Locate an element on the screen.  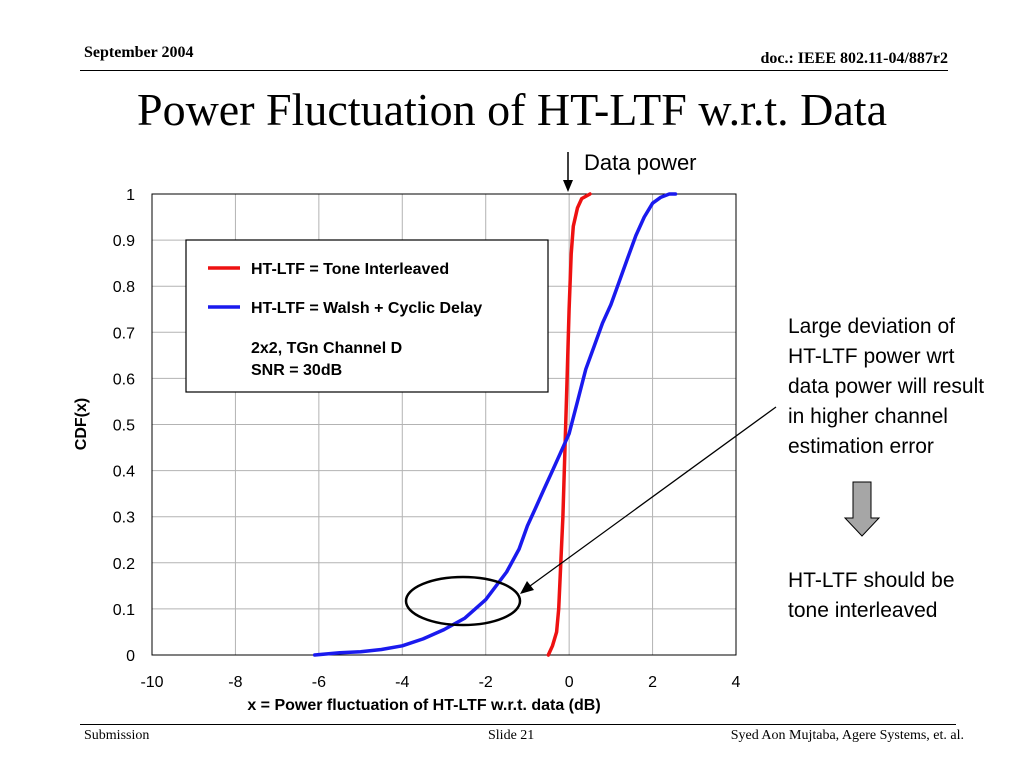
legend-box is located at coordinates (367, 316).